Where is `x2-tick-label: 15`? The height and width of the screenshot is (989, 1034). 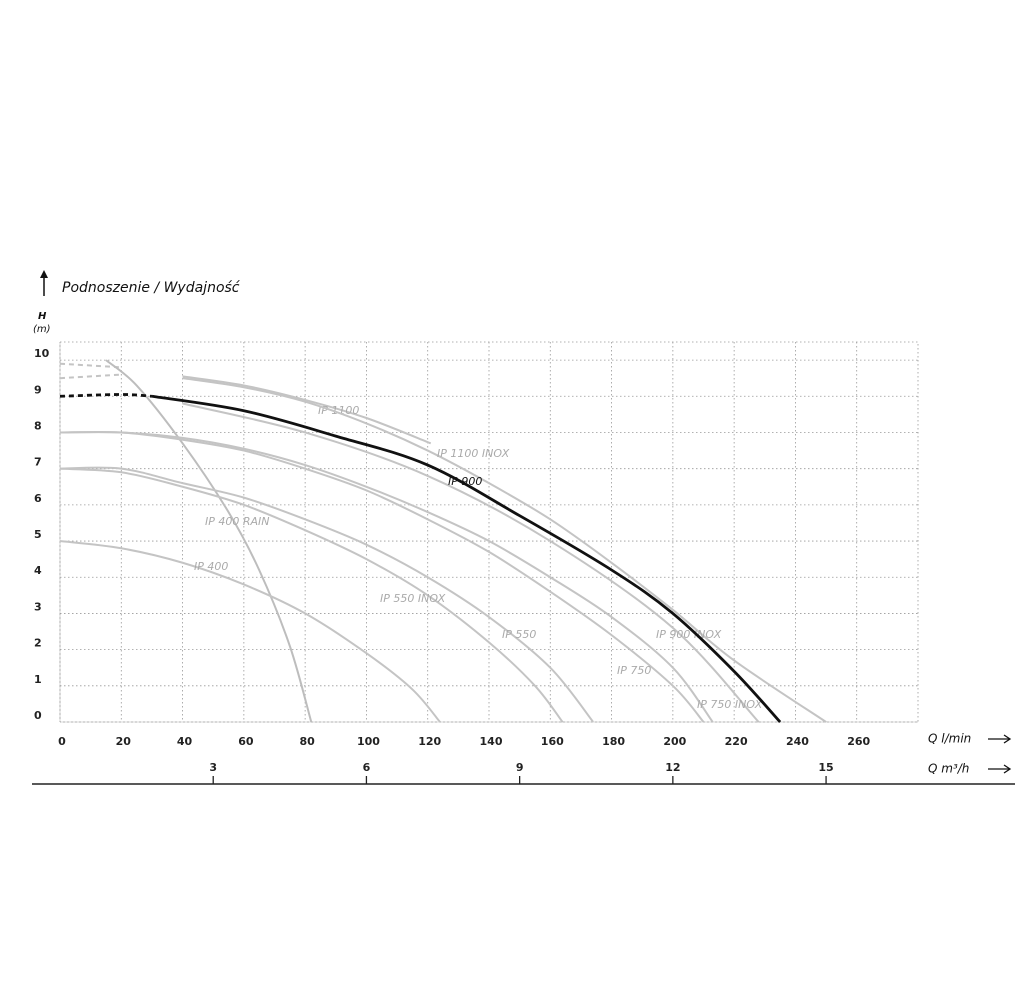
x2-tick-label: 15 is located at coordinates (825, 767).